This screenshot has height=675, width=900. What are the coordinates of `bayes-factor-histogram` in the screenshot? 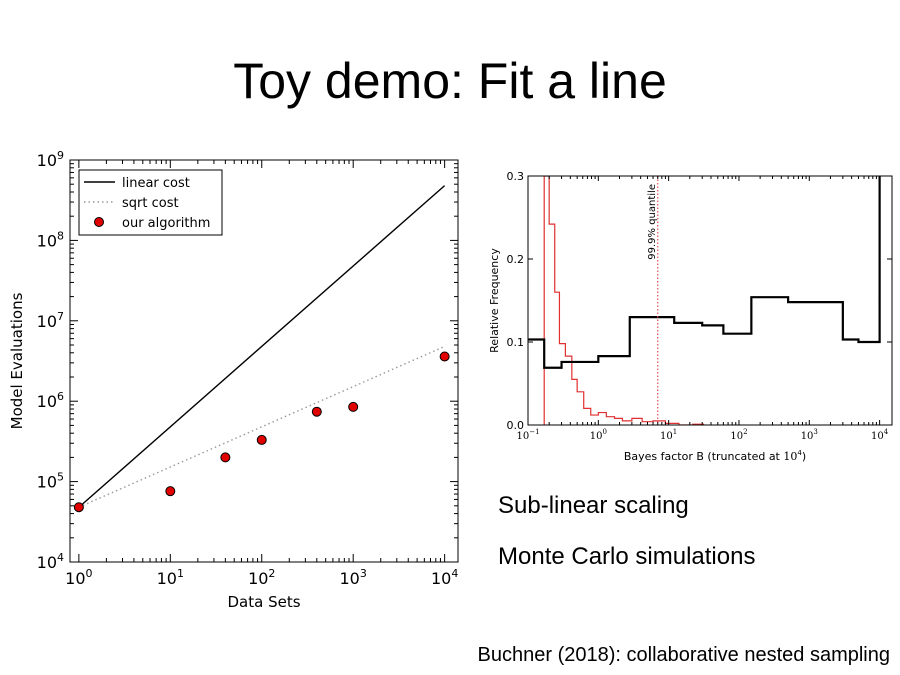 It's located at (704, 272).